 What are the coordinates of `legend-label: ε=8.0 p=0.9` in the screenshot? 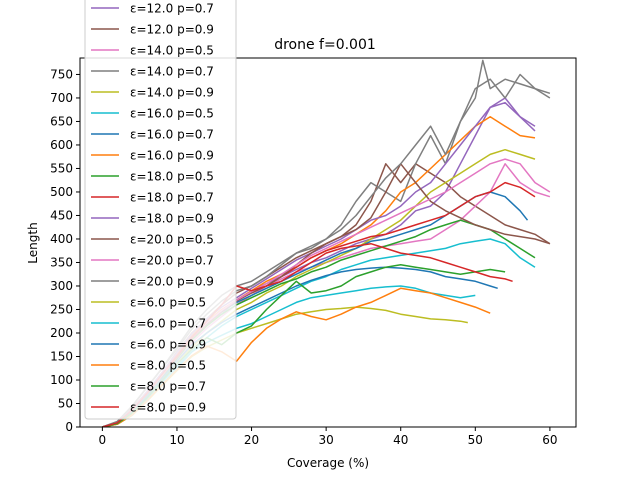 It's located at (168, 408).